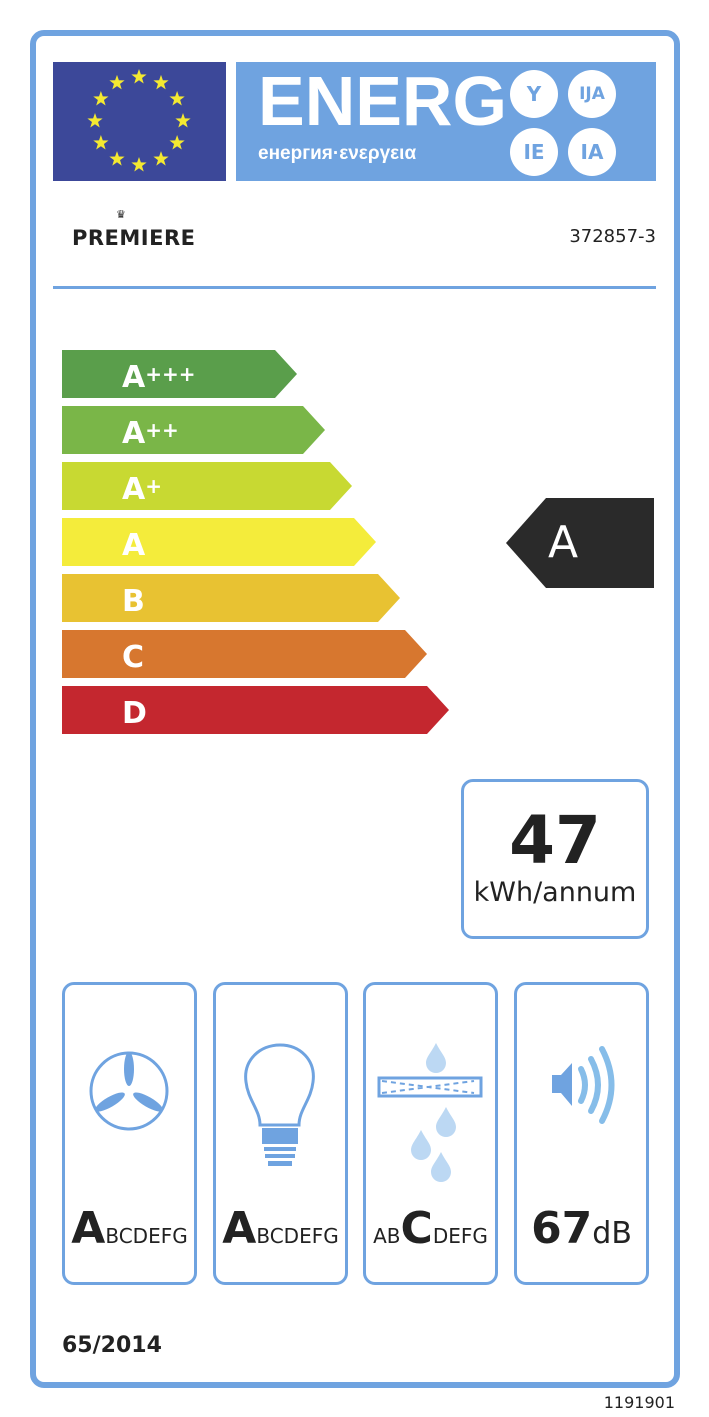 This screenshot has height=1417, width=709. I want to click on eu-stars-icon, so click(139, 120).